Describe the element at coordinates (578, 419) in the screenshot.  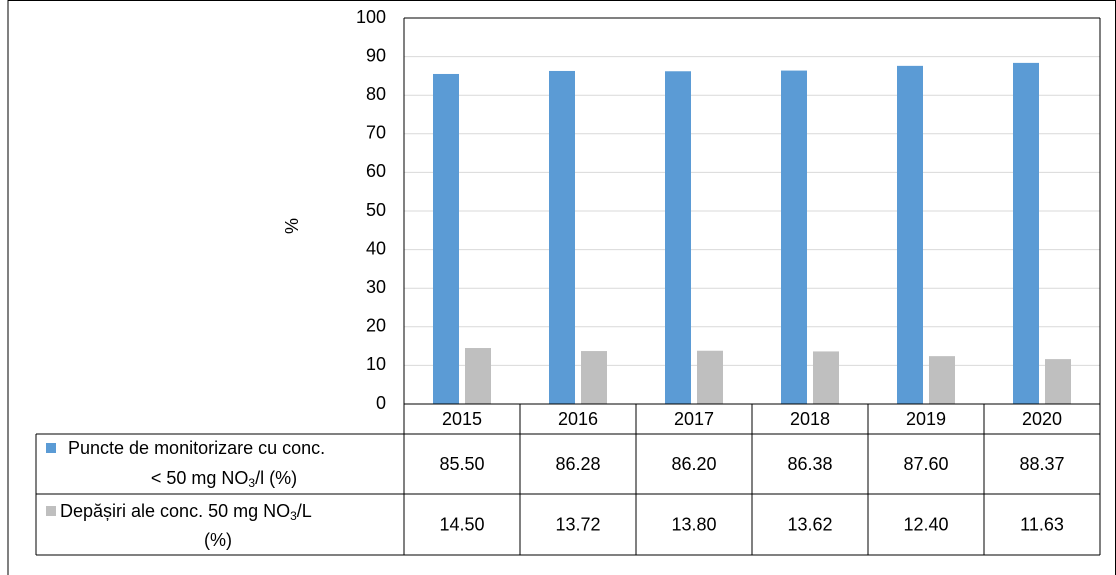
I see `x-category-label: 2016` at that location.